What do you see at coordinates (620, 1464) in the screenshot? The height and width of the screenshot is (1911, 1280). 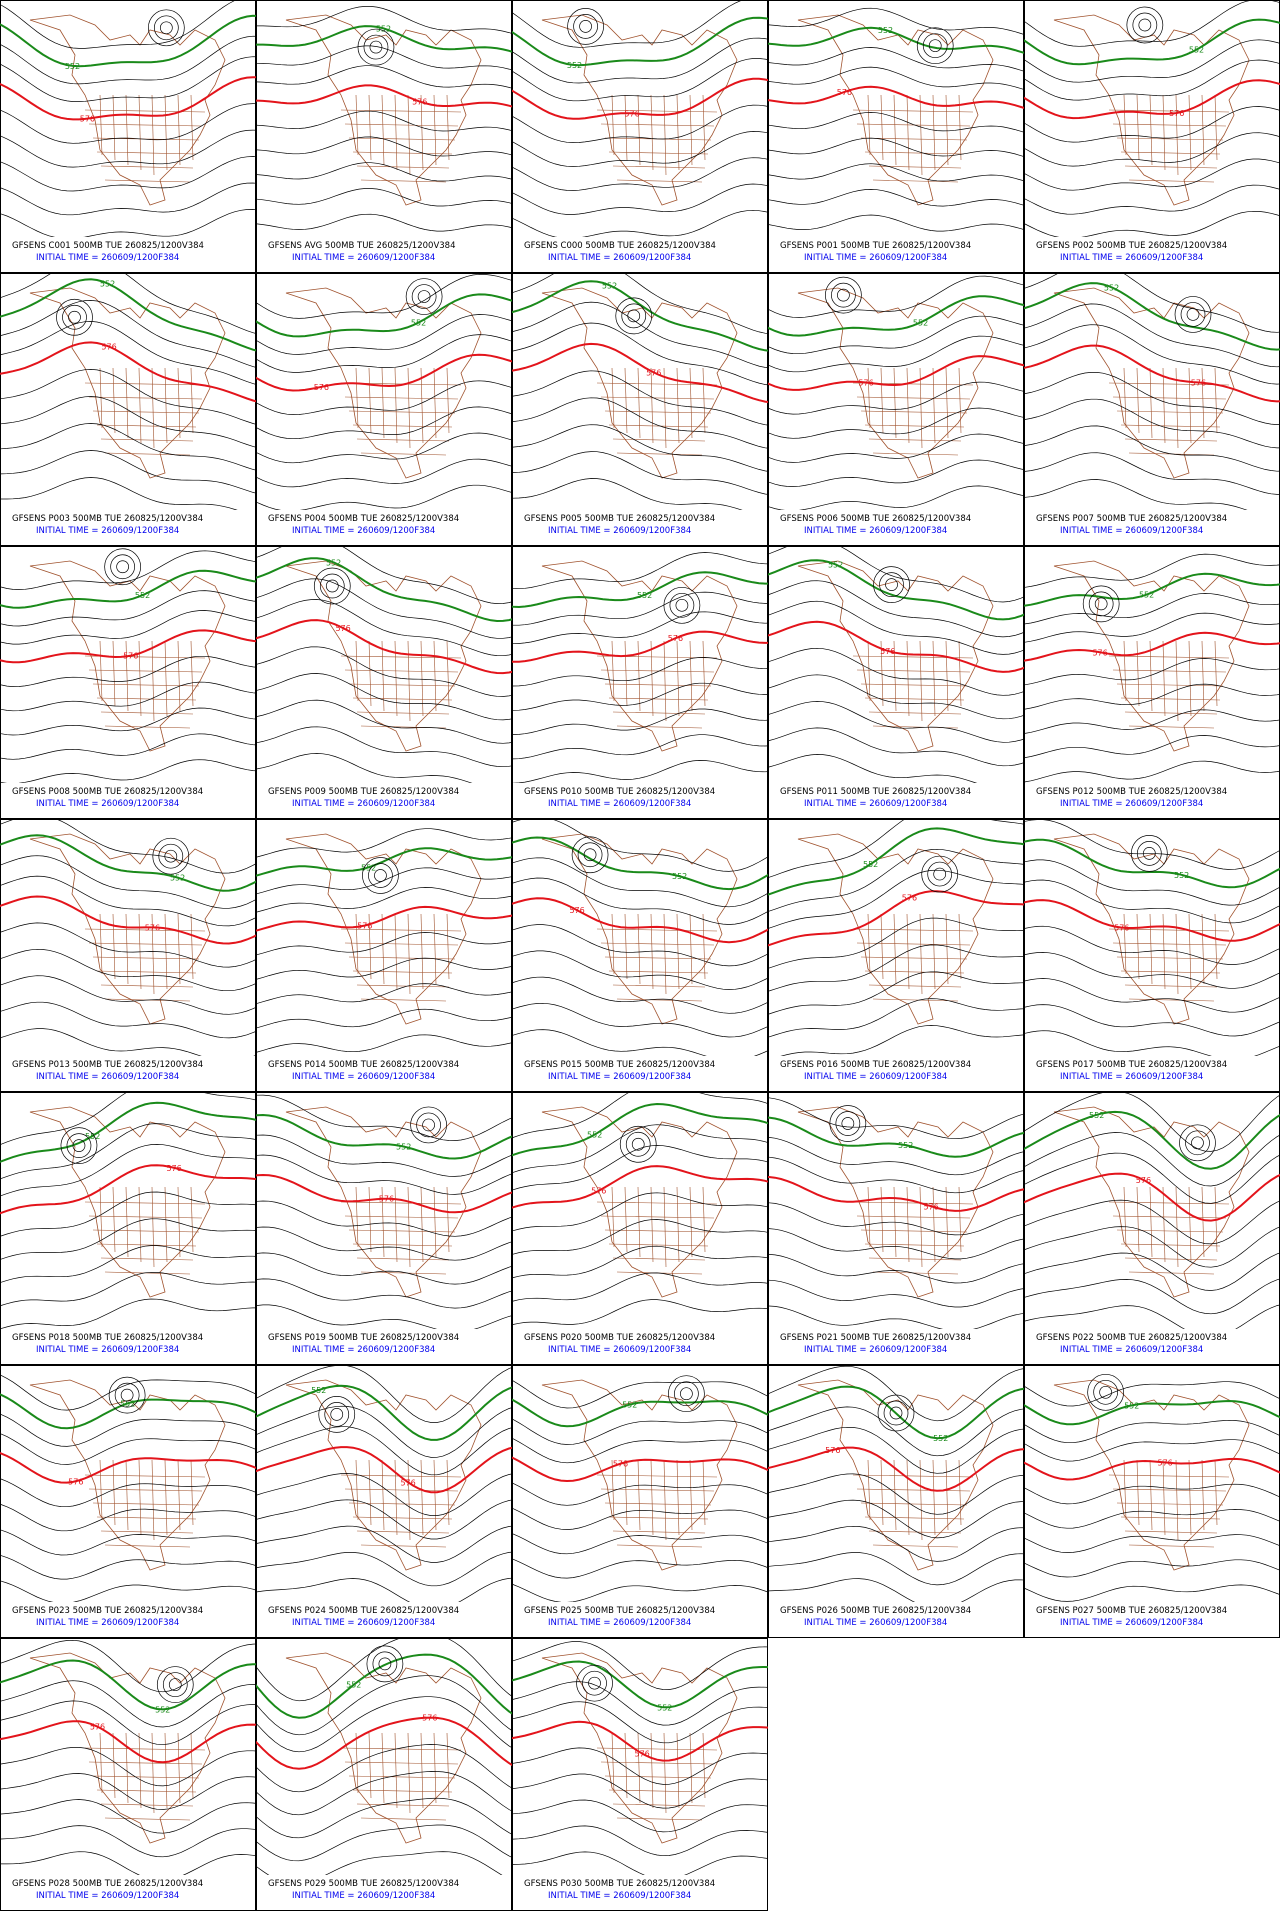 I see `contour-label: 576` at bounding box center [620, 1464].